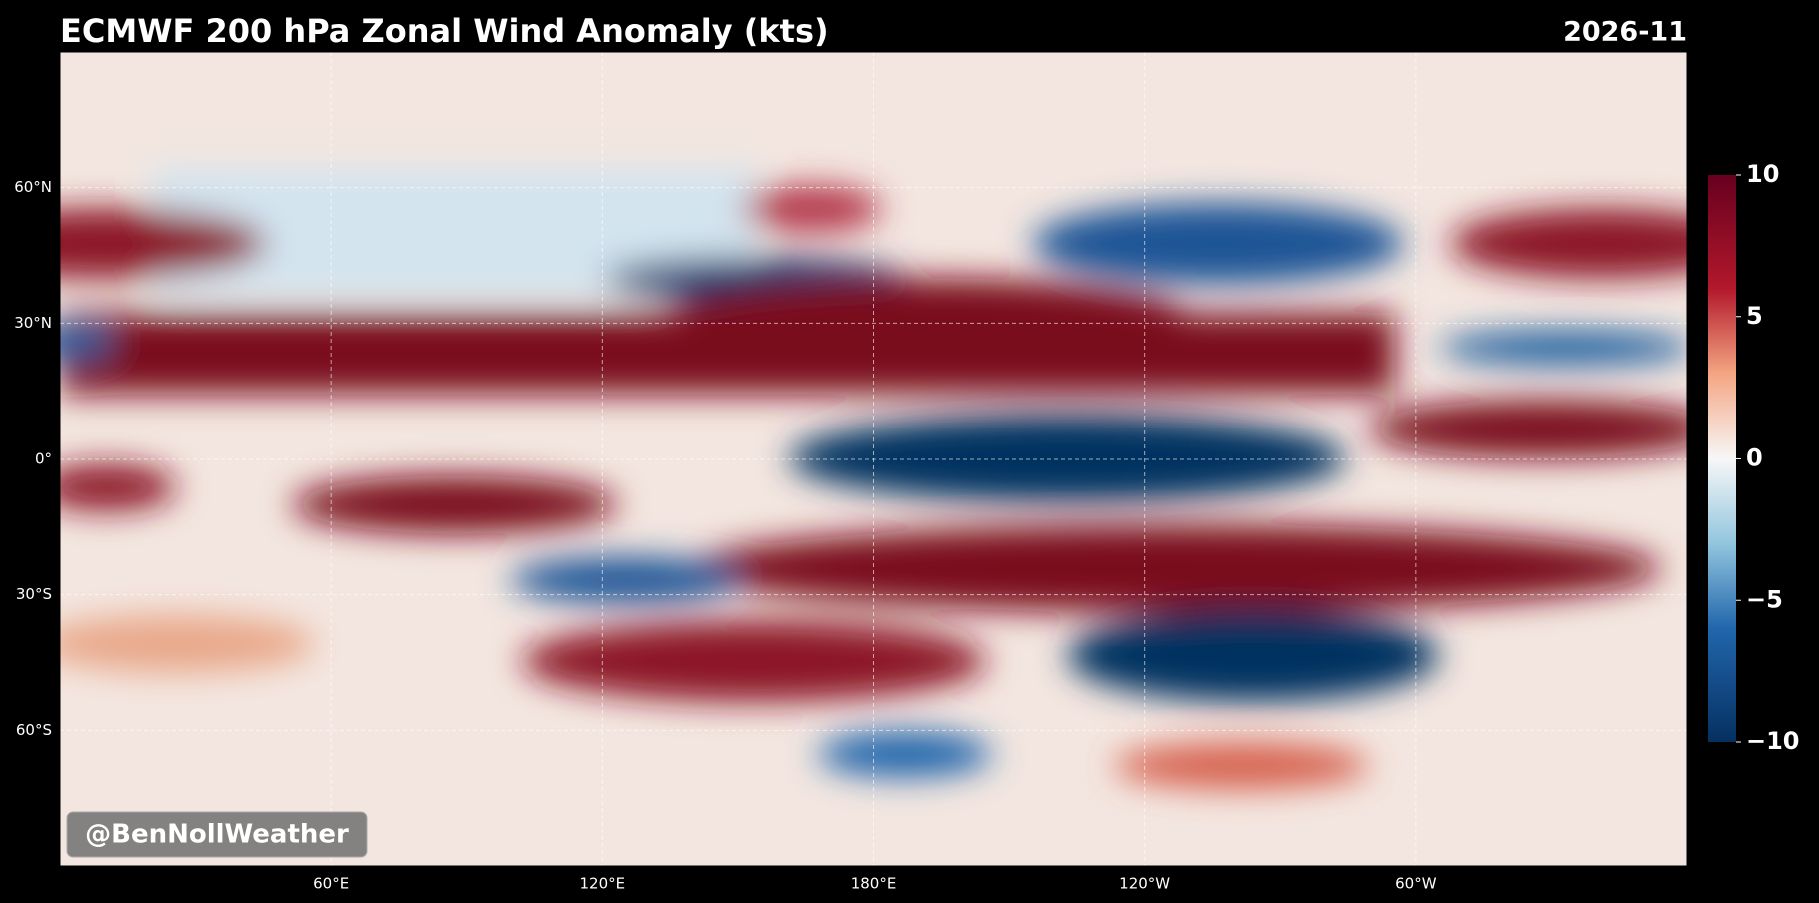 This screenshot has height=903, width=1819. What do you see at coordinates (33, 323) in the screenshot?
I see `lat-label: 30°N` at bounding box center [33, 323].